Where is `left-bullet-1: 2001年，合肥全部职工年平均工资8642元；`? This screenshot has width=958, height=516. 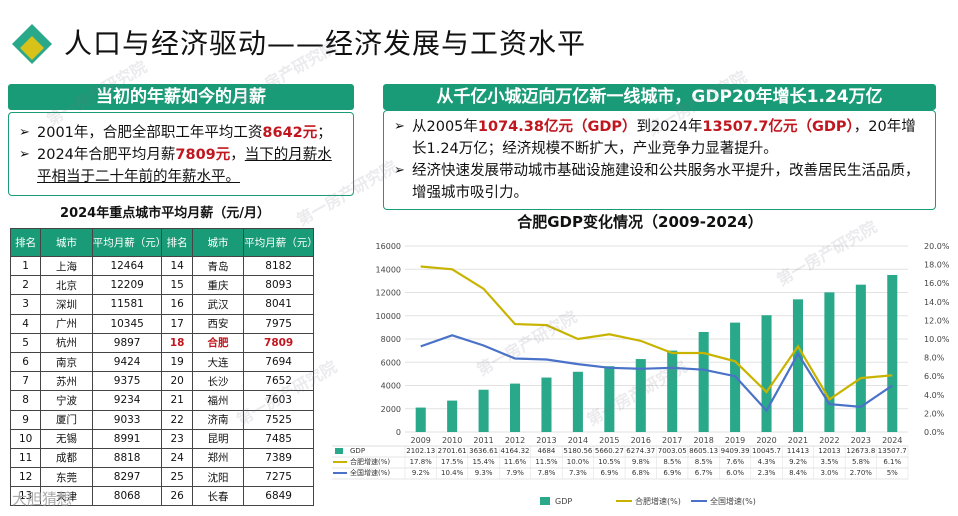 left-bullet-1: 2001年，合肥全部职工年平均工资8642元； is located at coordinates (182, 133).